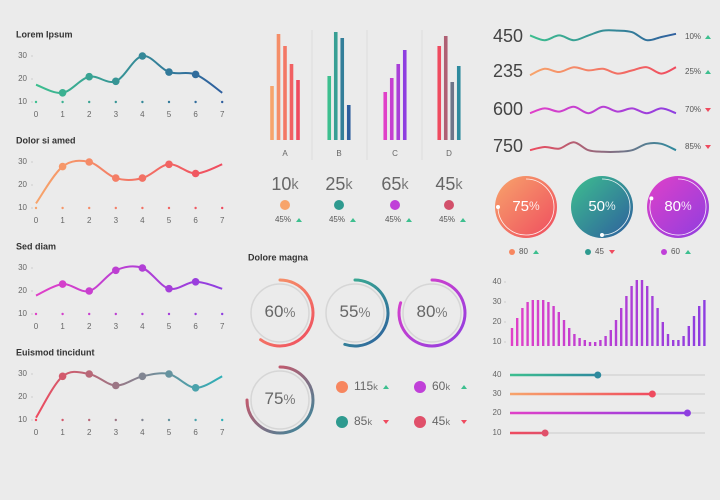  I want to click on value-label: 60k, so click(441, 386).